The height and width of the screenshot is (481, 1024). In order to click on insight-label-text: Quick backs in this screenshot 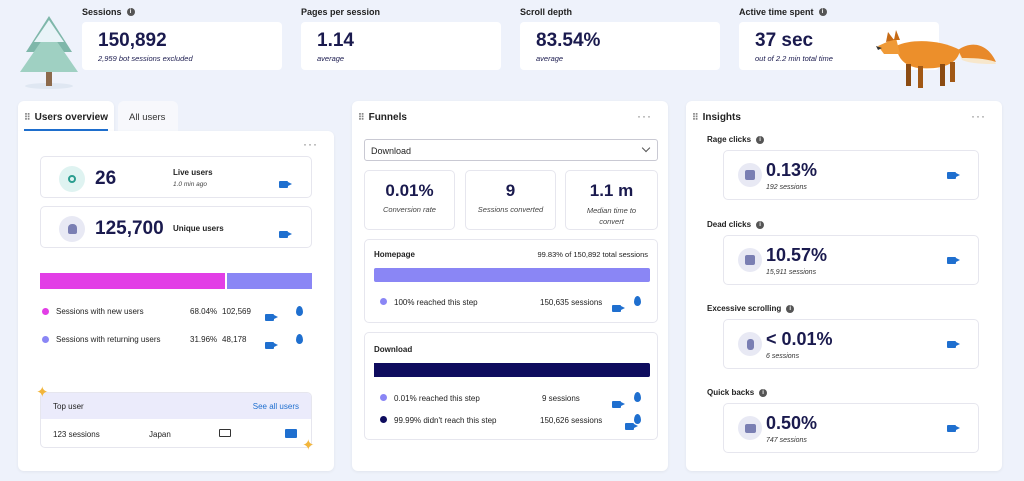, I will do `click(731, 392)`.